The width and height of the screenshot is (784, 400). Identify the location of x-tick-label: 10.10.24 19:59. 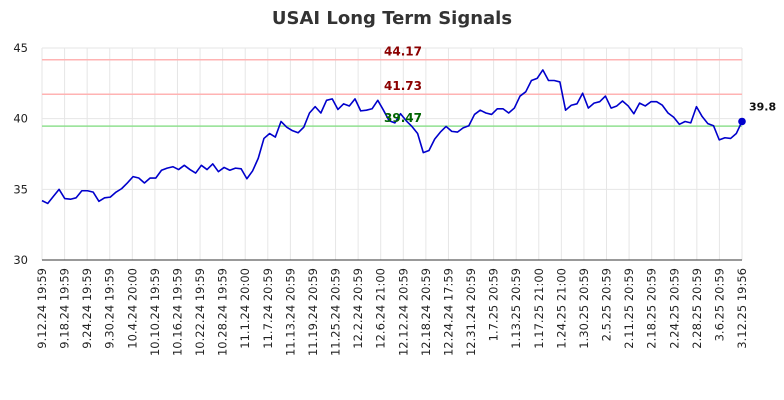
(155, 312).